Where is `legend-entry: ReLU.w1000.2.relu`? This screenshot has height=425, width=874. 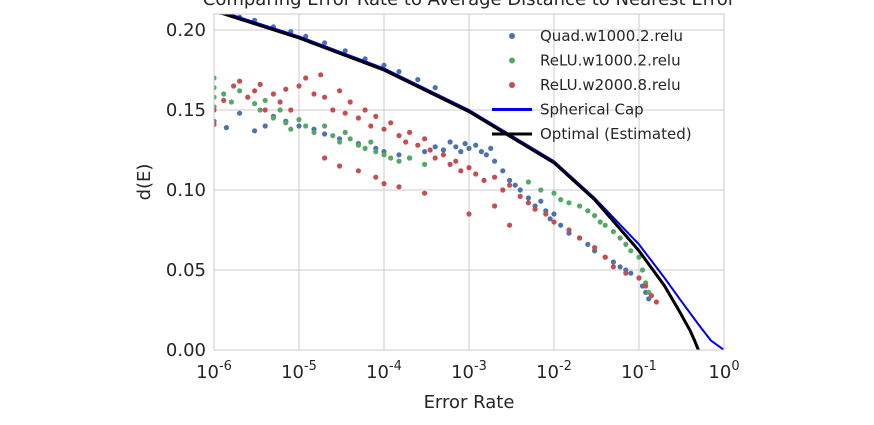
legend-entry: ReLU.w1000.2.relu is located at coordinates (595, 61).